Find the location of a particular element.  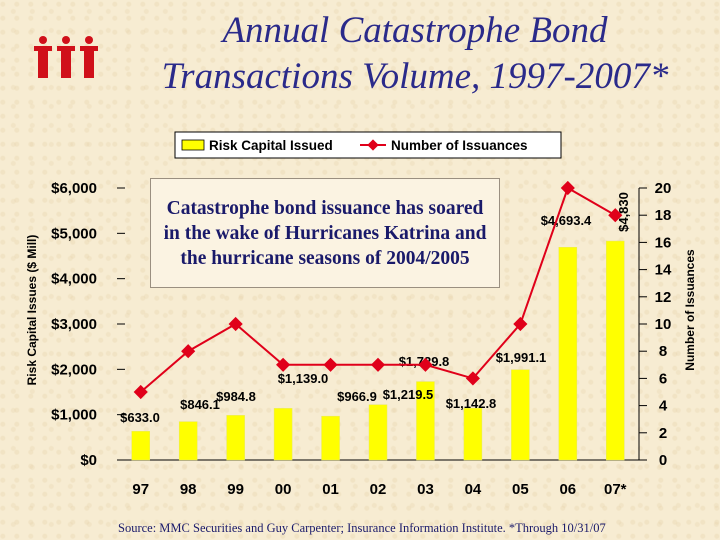

title-line-2: Transactions Volume, 1997-2007* is located at coordinates (415, 76).